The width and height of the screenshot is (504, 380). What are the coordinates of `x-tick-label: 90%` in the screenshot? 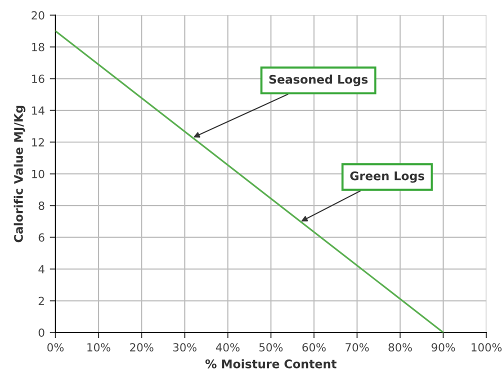 It's located at (444, 347).